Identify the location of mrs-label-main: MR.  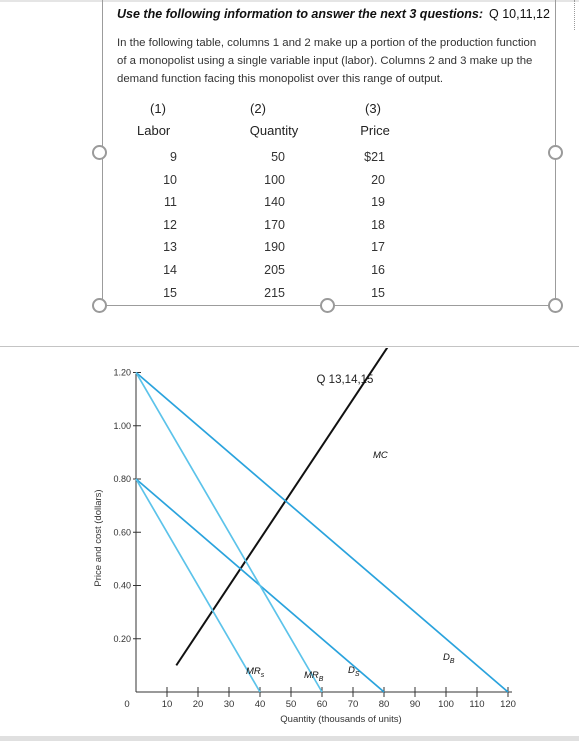
(253, 671).